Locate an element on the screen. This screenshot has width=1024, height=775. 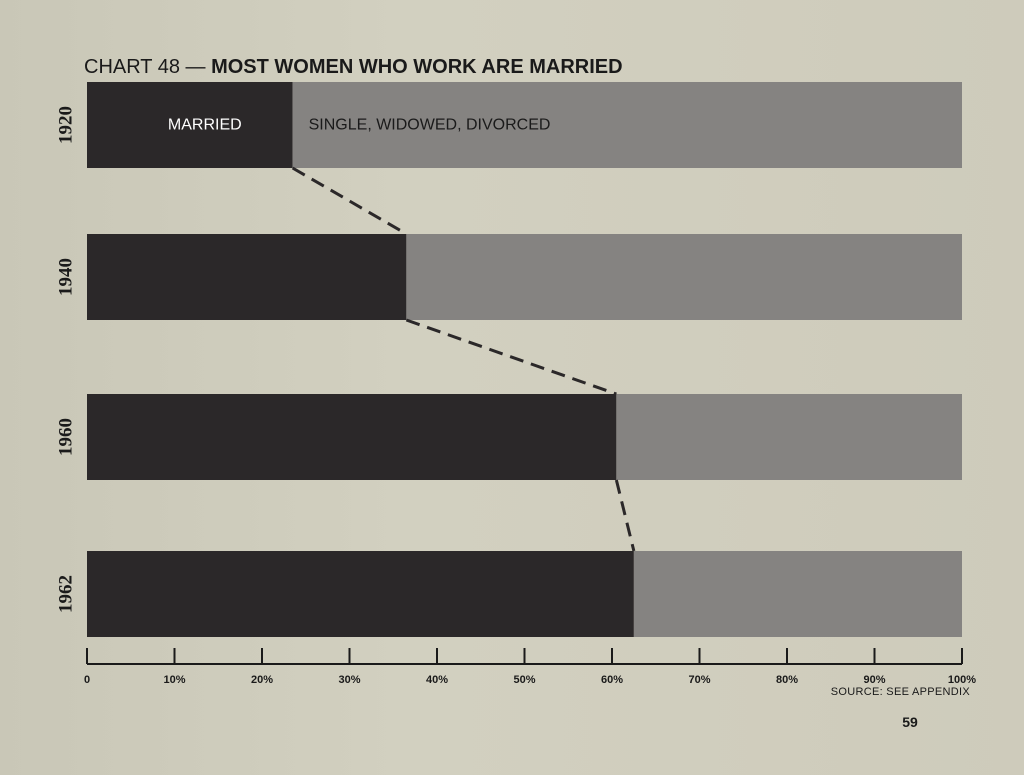
x-tick-label-80: 80% is located at coordinates (787, 680).